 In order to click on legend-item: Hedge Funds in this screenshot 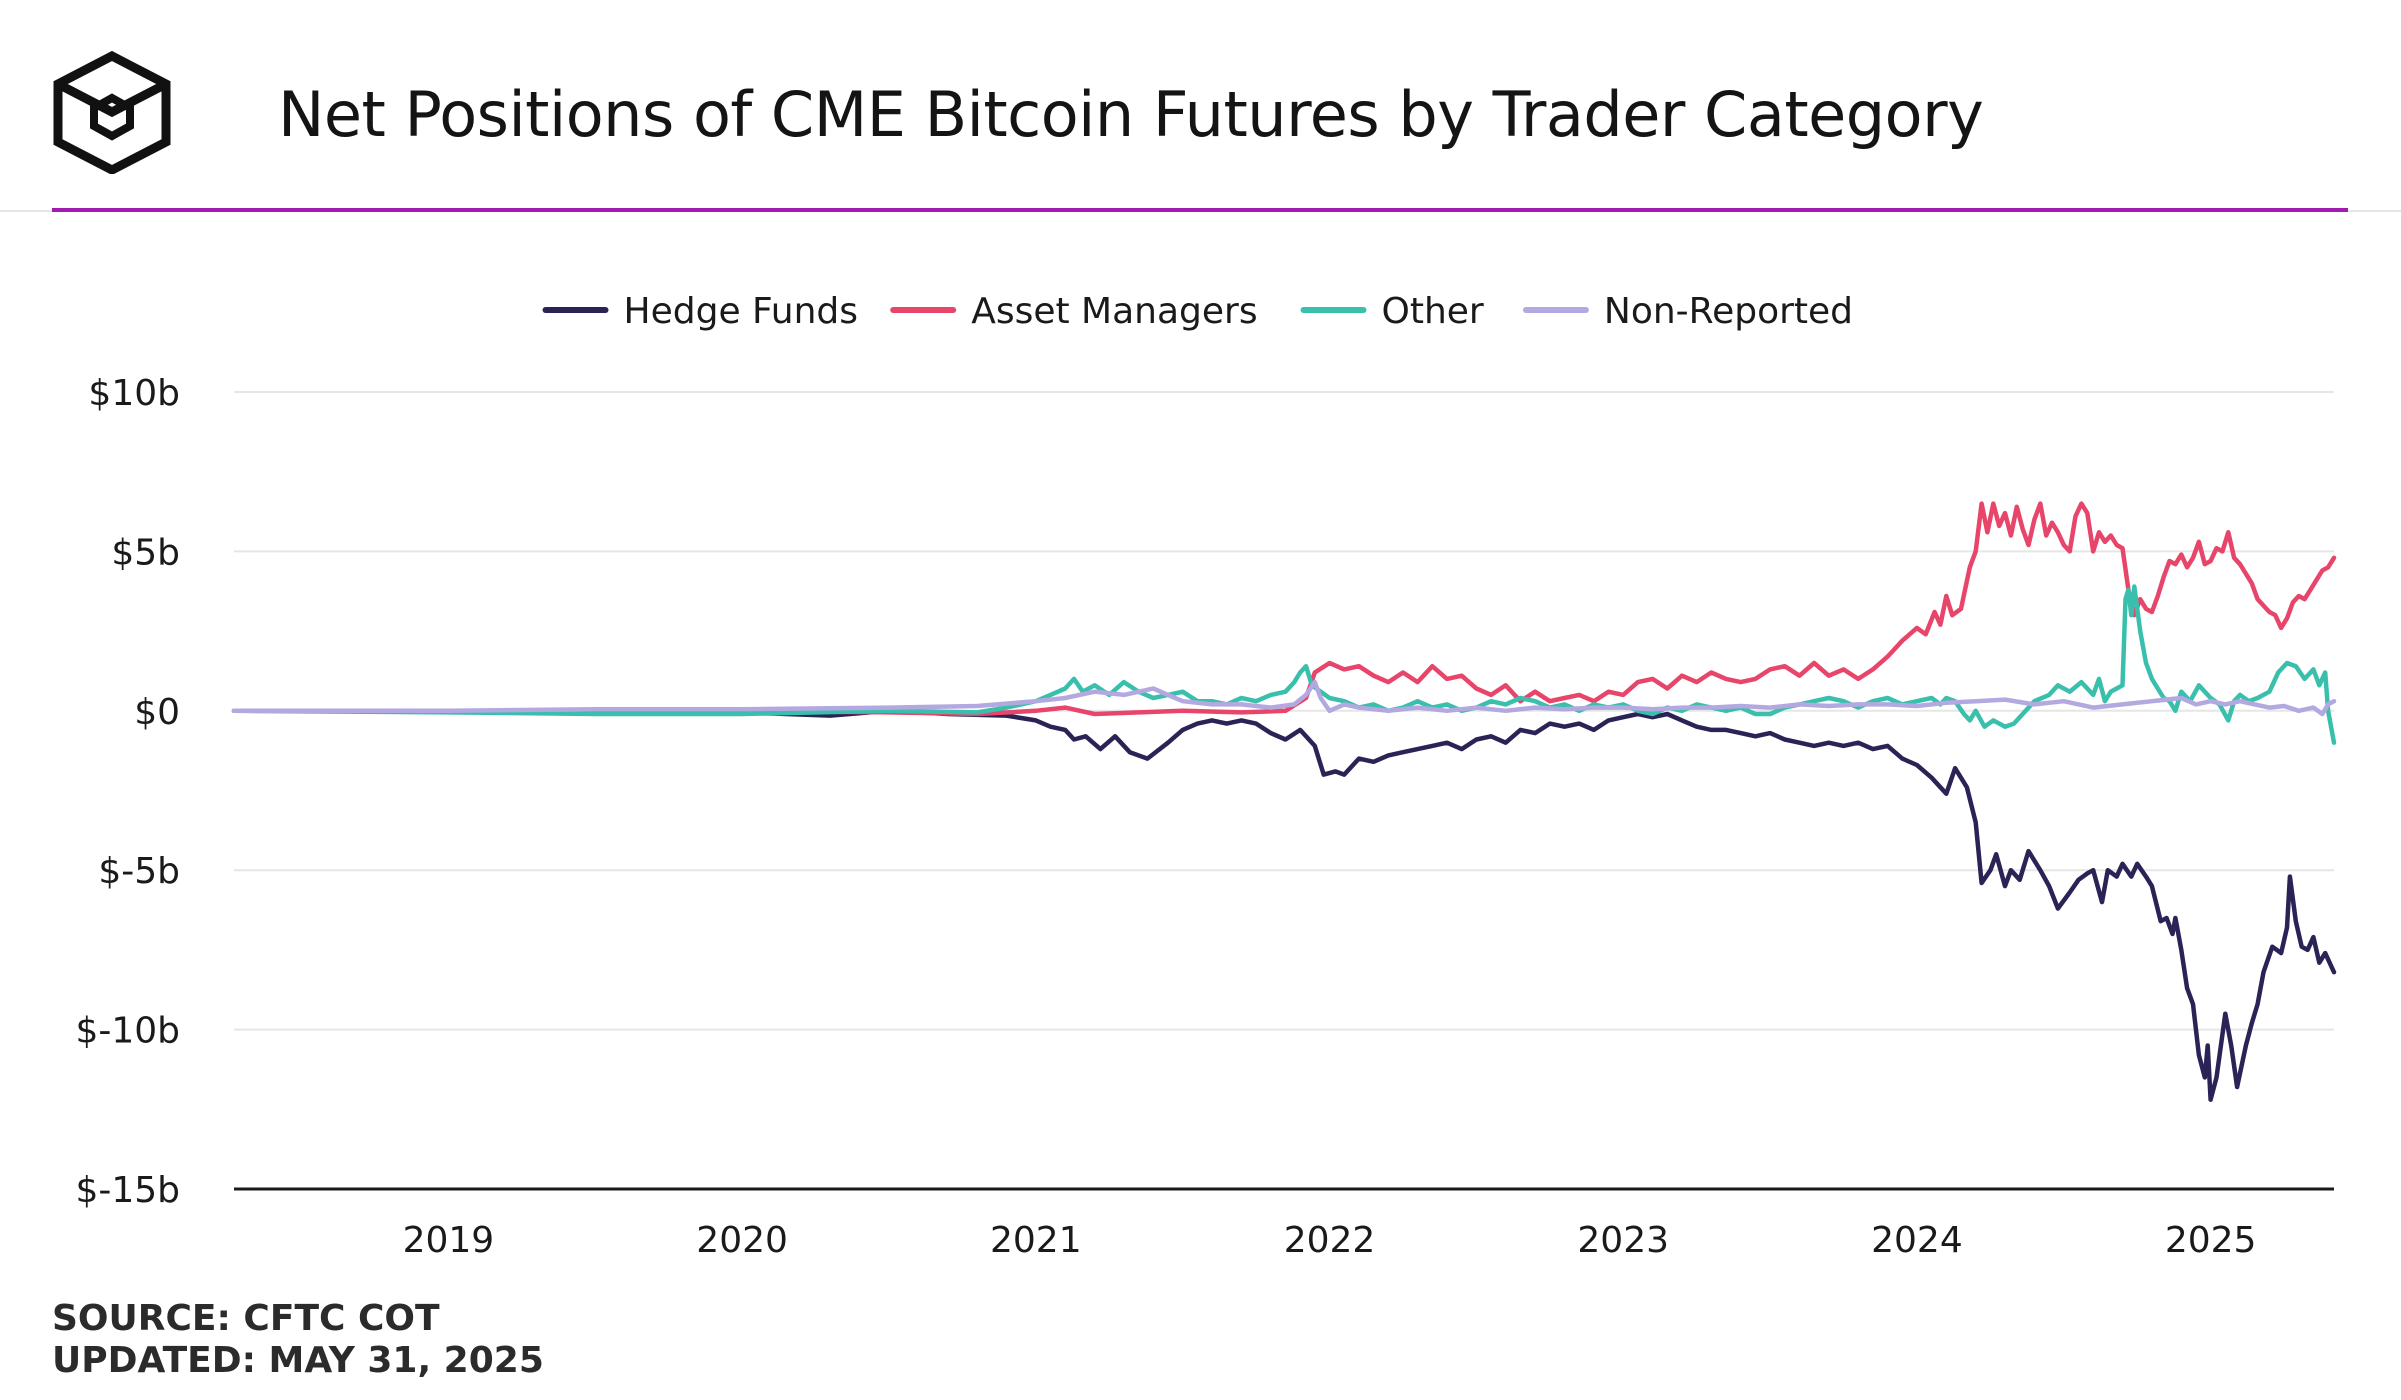, I will do `click(700, 311)`.